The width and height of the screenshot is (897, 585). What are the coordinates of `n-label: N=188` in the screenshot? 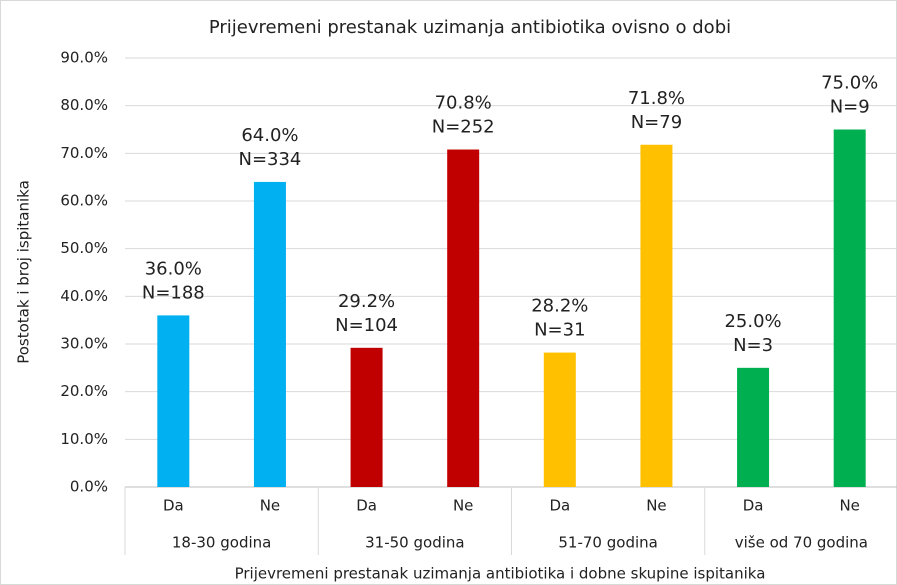 It's located at (173, 292).